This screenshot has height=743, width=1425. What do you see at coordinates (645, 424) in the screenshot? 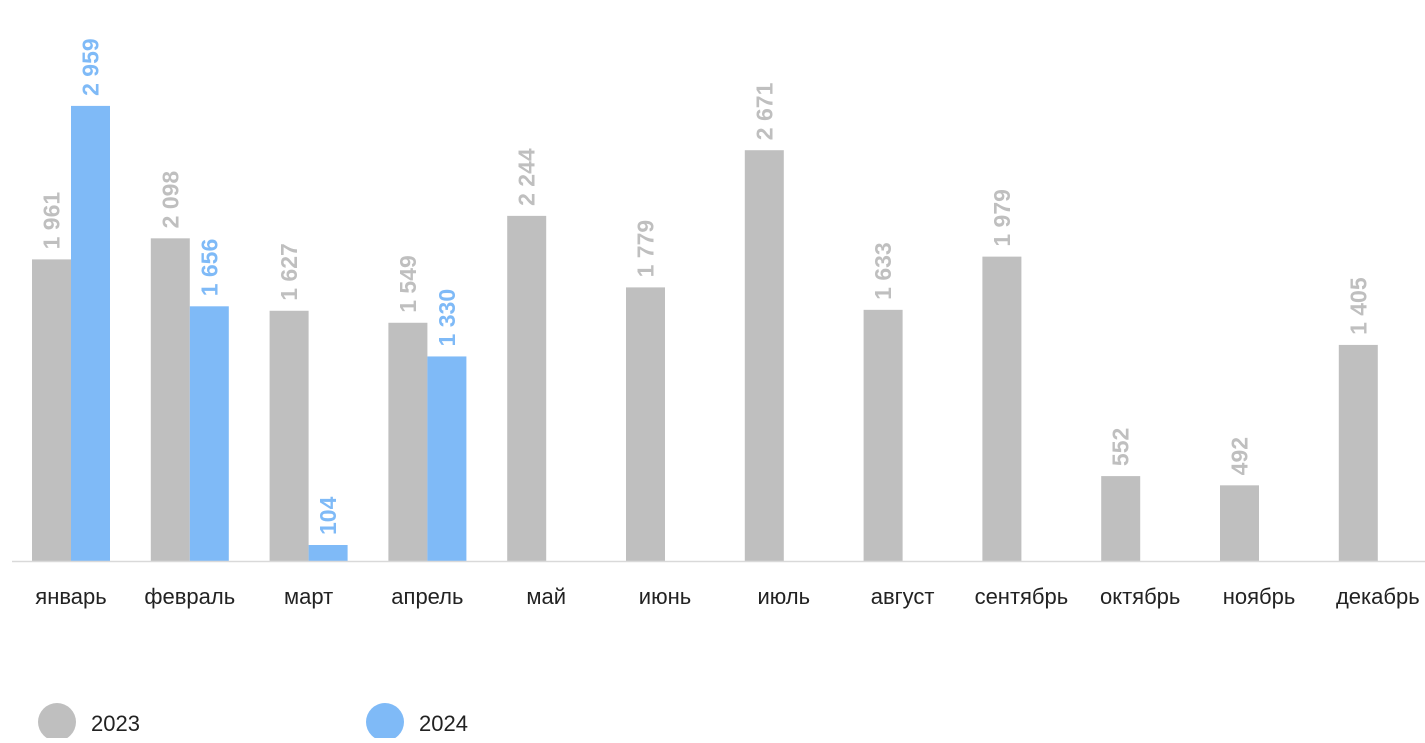
I see `bar-июнь-2023` at bounding box center [645, 424].